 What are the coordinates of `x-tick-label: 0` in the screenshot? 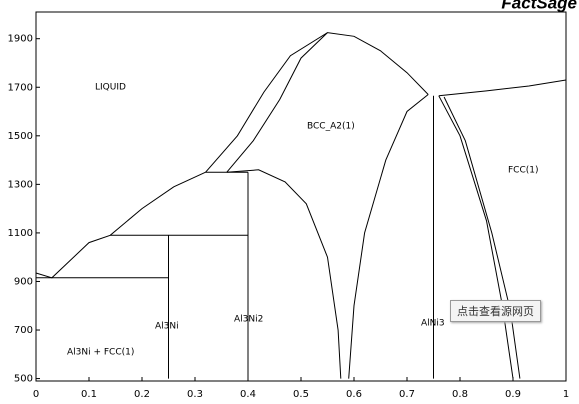 It's located at (36, 394).